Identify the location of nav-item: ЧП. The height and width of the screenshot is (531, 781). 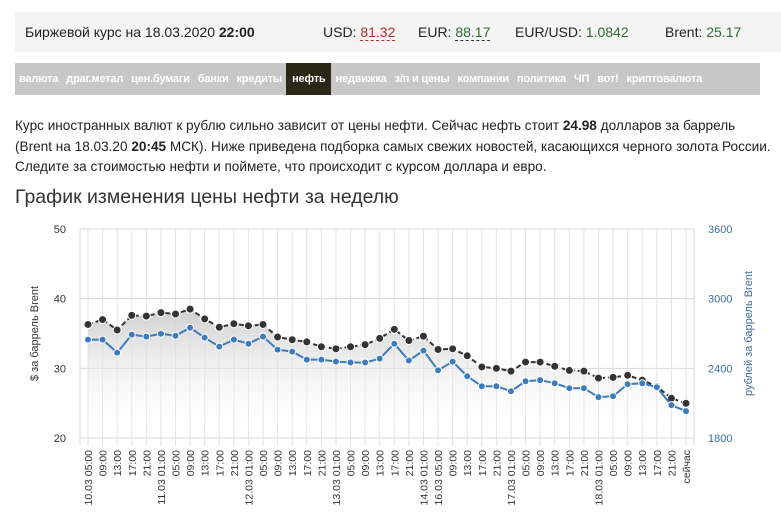
(581, 79).